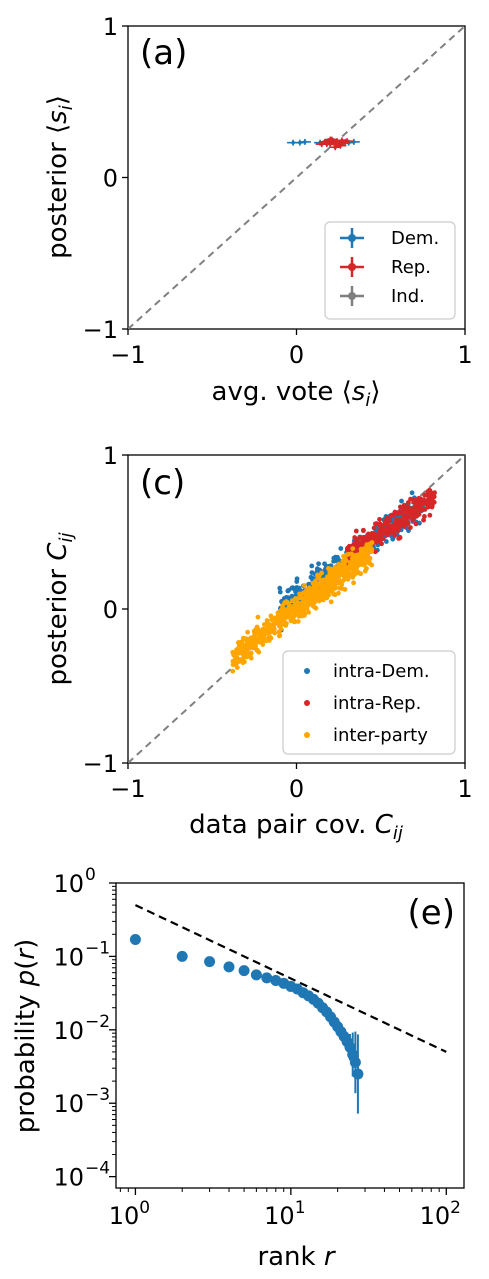  Describe the element at coordinates (97, 1022) in the screenshot. I see `panel-e-ytick-exponent: −2` at that location.